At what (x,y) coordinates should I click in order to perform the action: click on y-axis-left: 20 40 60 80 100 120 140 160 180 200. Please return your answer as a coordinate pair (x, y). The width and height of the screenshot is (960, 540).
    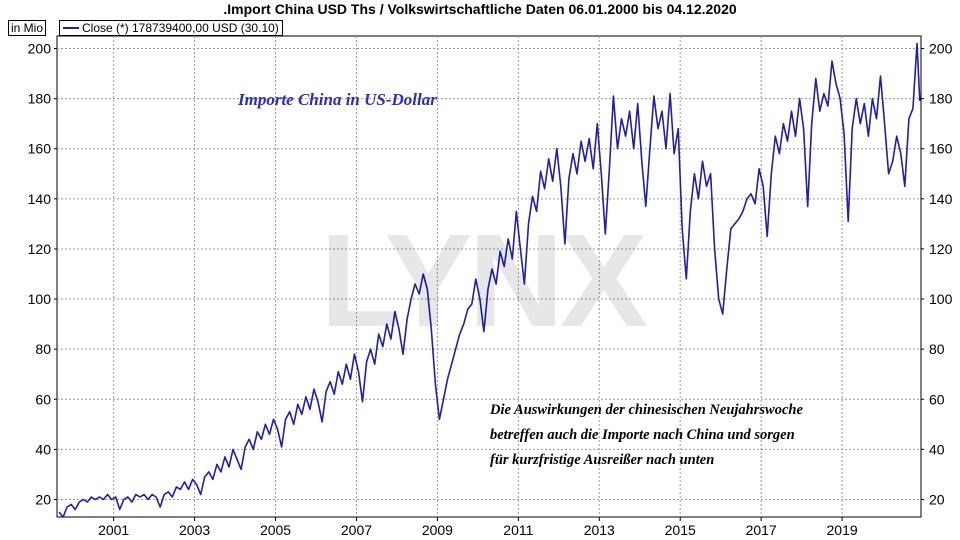
    Looking at the image, I should click on (42, 274).